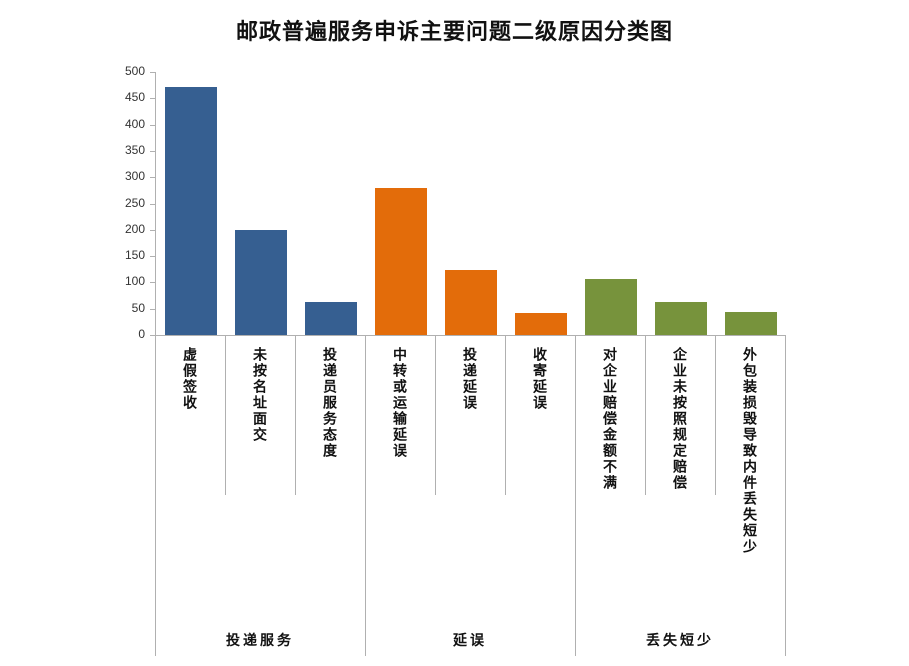 The image size is (909, 666). I want to click on x-category-label: 收寄延误, so click(539, 379).